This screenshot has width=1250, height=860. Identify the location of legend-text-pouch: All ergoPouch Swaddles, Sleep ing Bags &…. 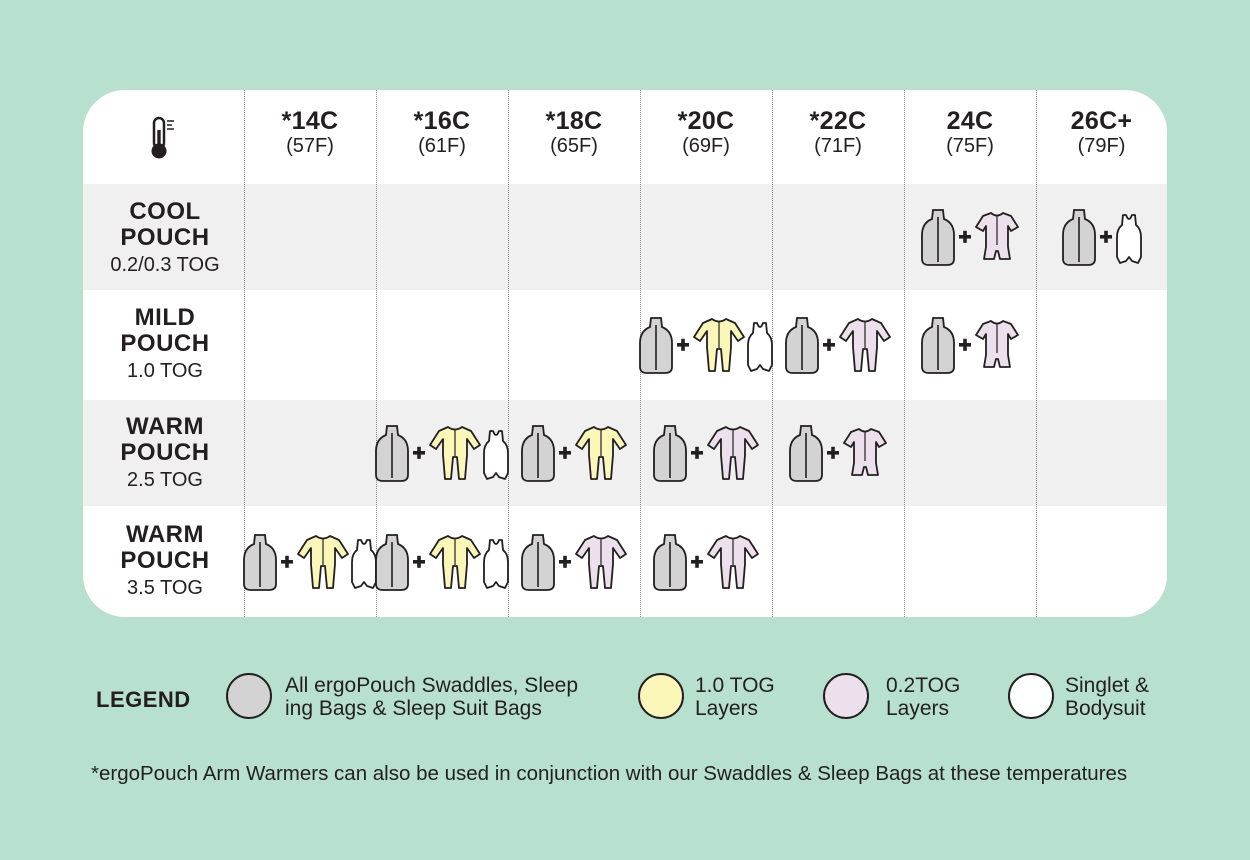
(431, 697).